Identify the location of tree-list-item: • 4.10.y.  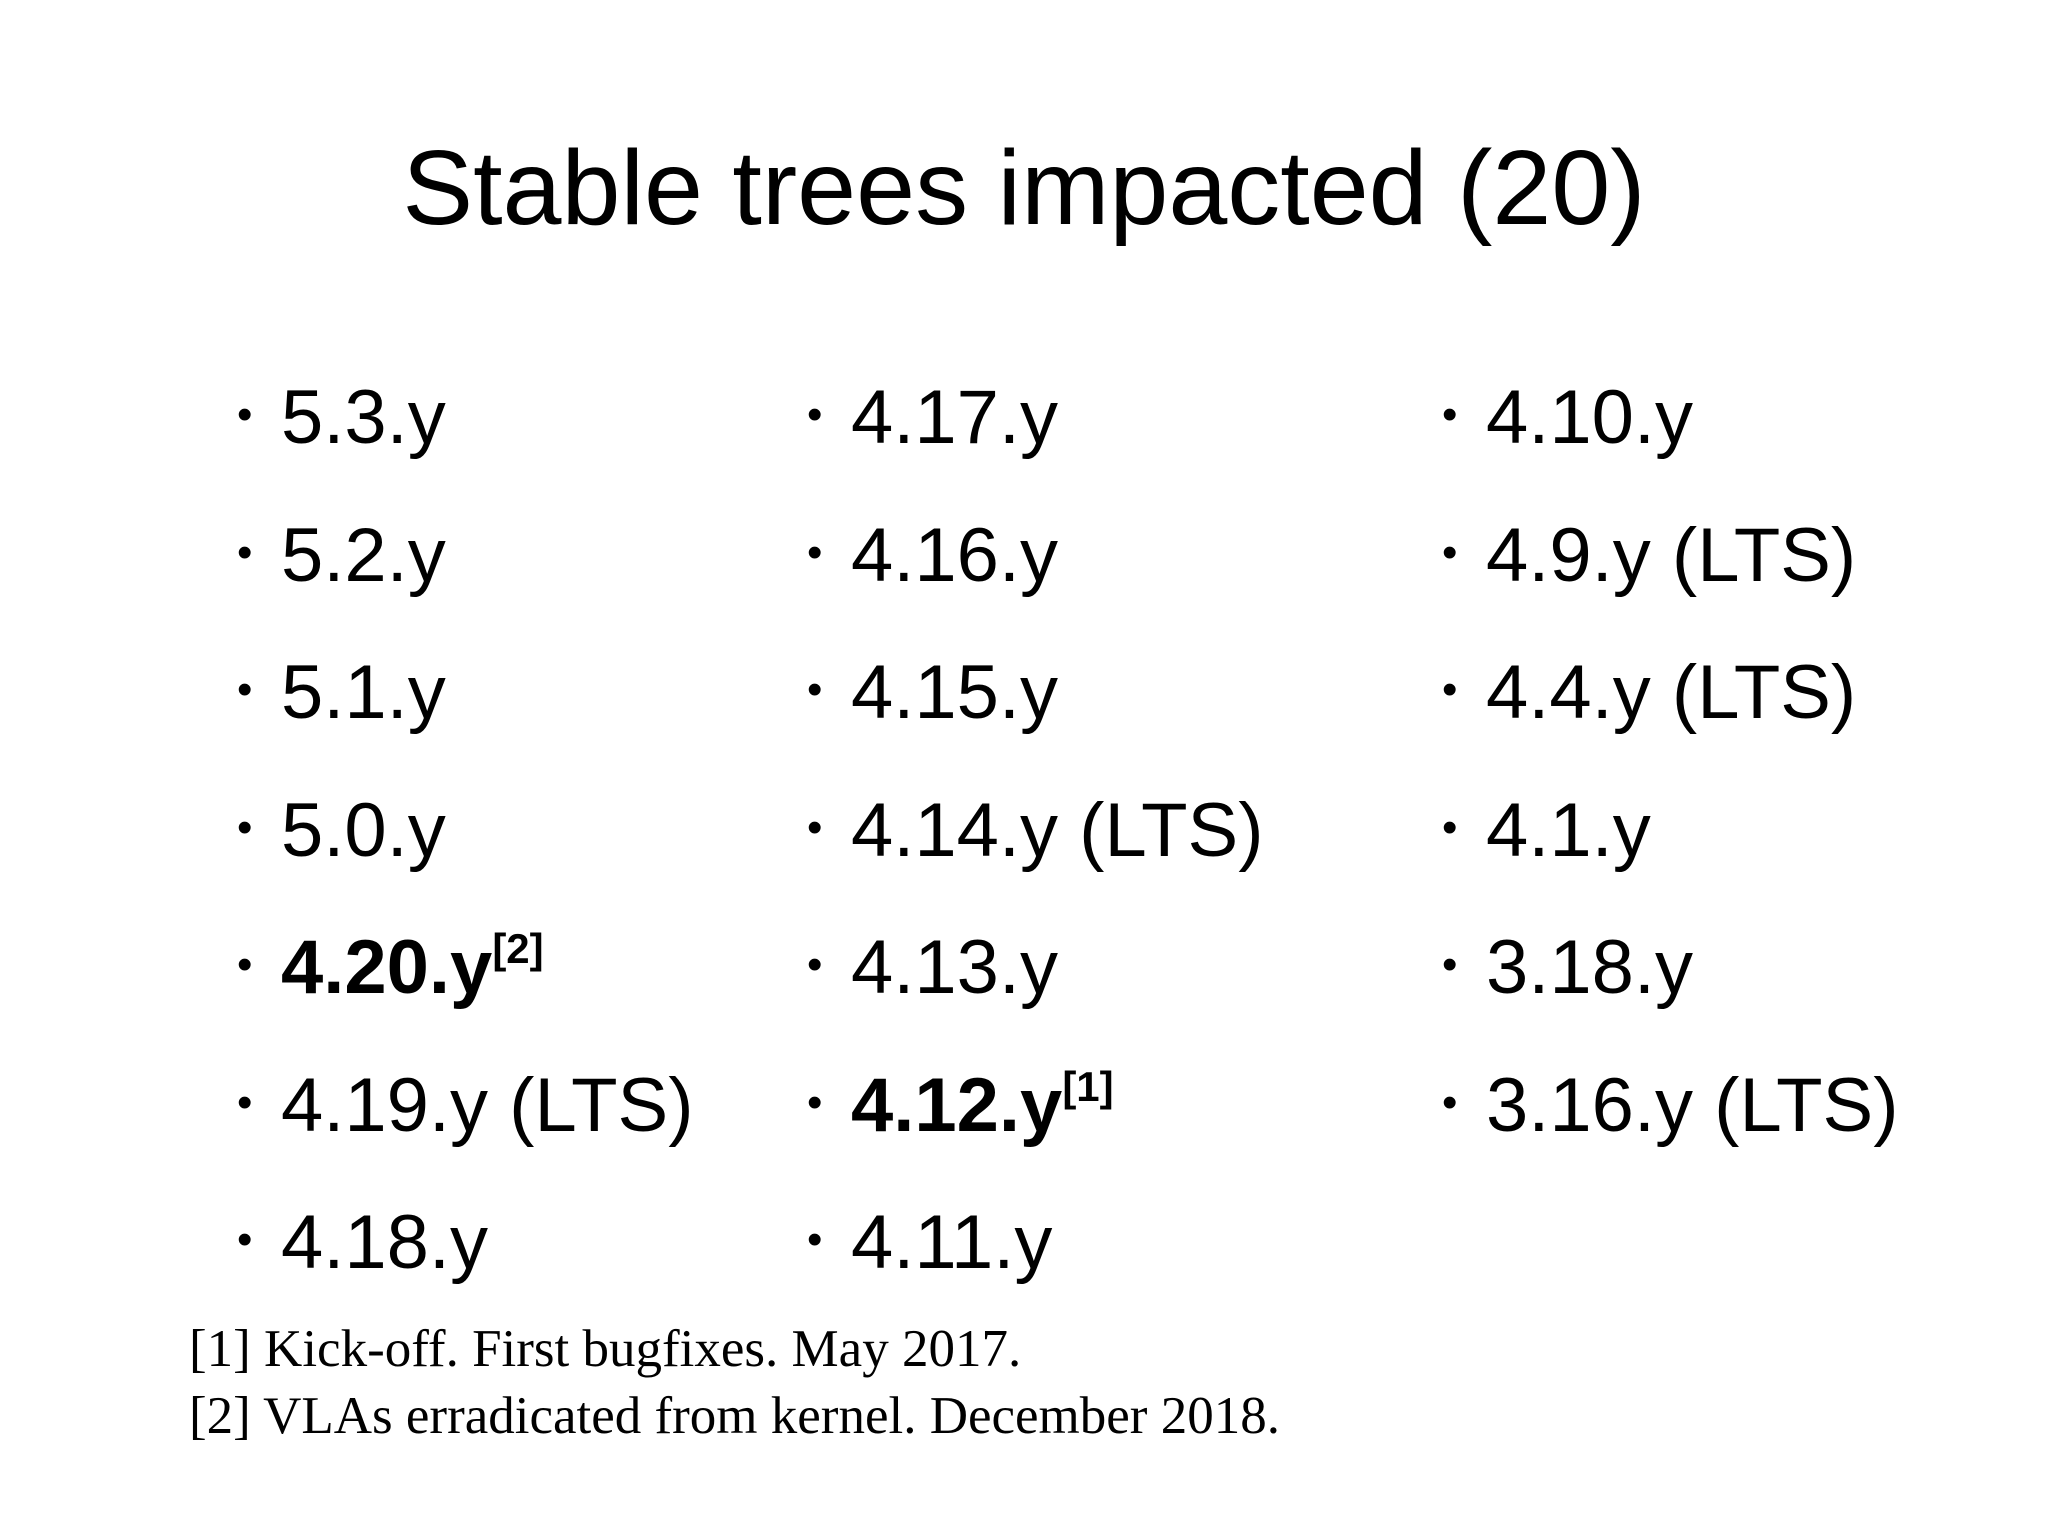
(1670, 429).